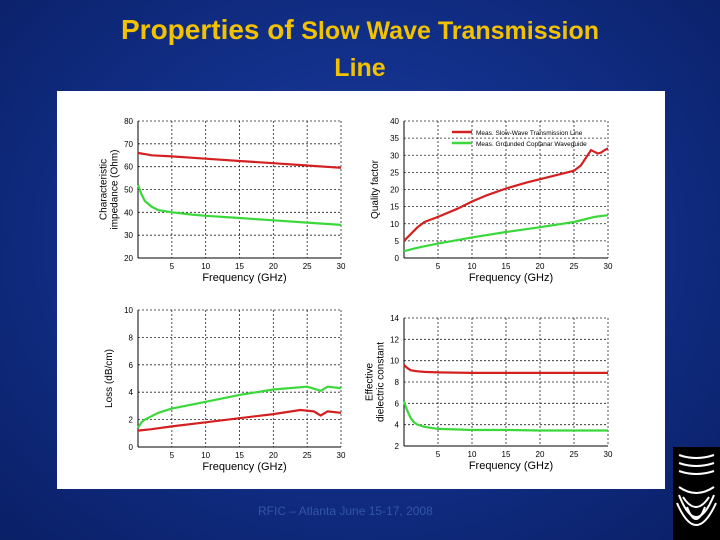  What do you see at coordinates (128, 190) in the screenshot?
I see `y-tick-label: 50` at bounding box center [128, 190].